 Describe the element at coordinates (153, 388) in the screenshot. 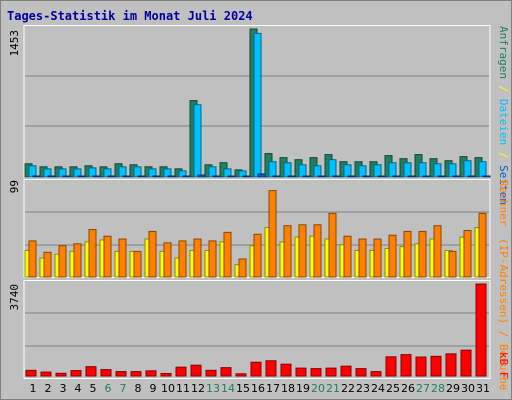

I see `x-tick-label: 9` at that location.